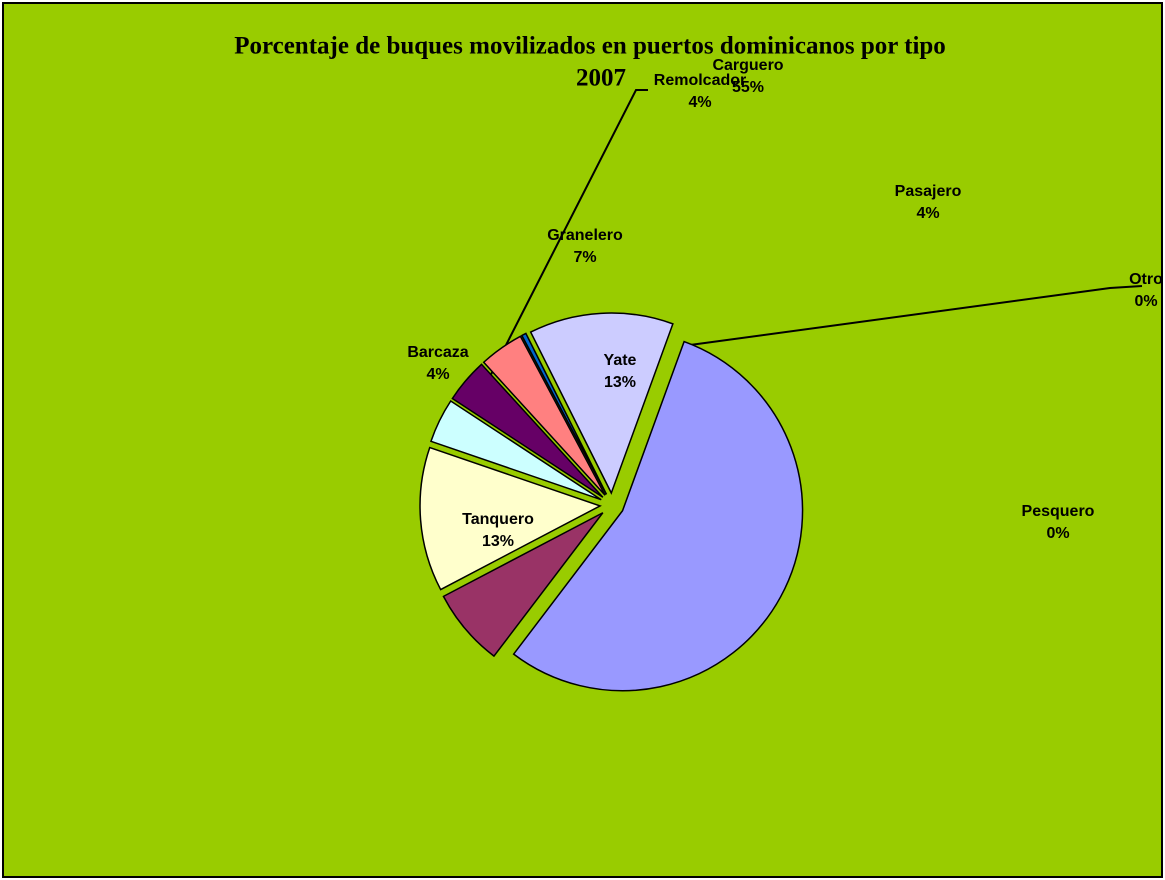  What do you see at coordinates (700, 80) in the screenshot?
I see `data-label-name: Remolcador` at bounding box center [700, 80].